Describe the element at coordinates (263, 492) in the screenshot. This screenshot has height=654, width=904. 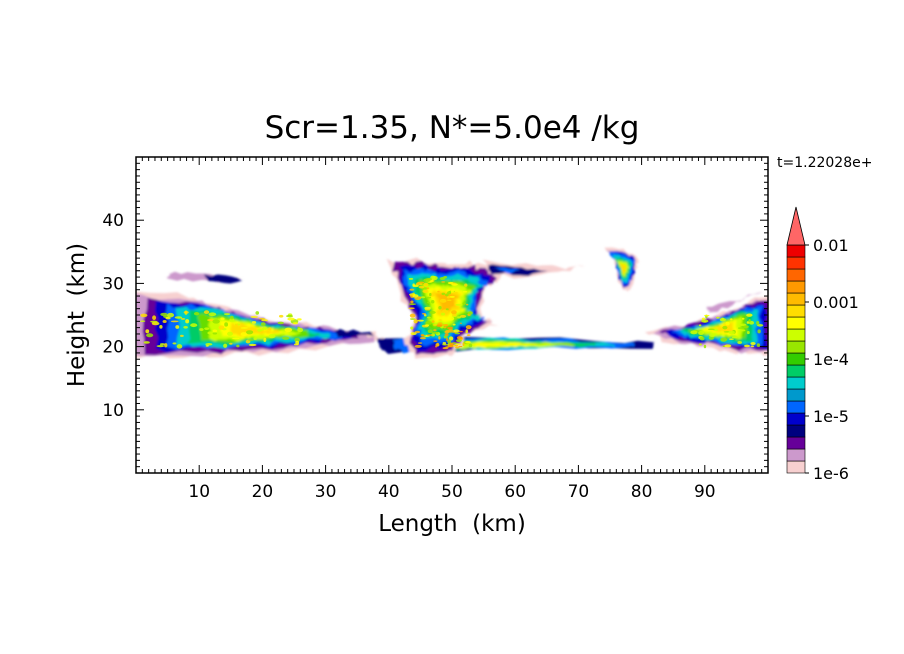
I see `x-tick-label: 20` at that location.